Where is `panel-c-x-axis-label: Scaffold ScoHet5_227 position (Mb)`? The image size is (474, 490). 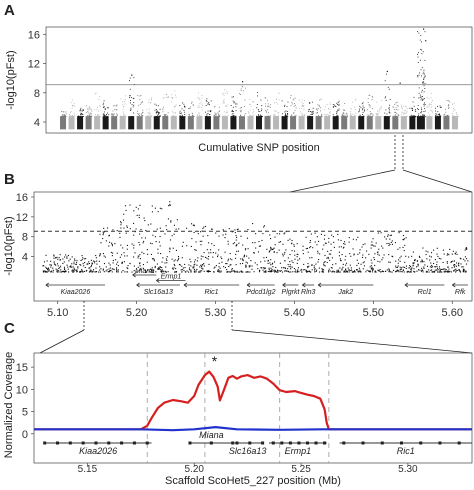
panel-c-x-axis-label: Scaffold ScoHet5_227 position (Mb) is located at coordinates (253, 481).